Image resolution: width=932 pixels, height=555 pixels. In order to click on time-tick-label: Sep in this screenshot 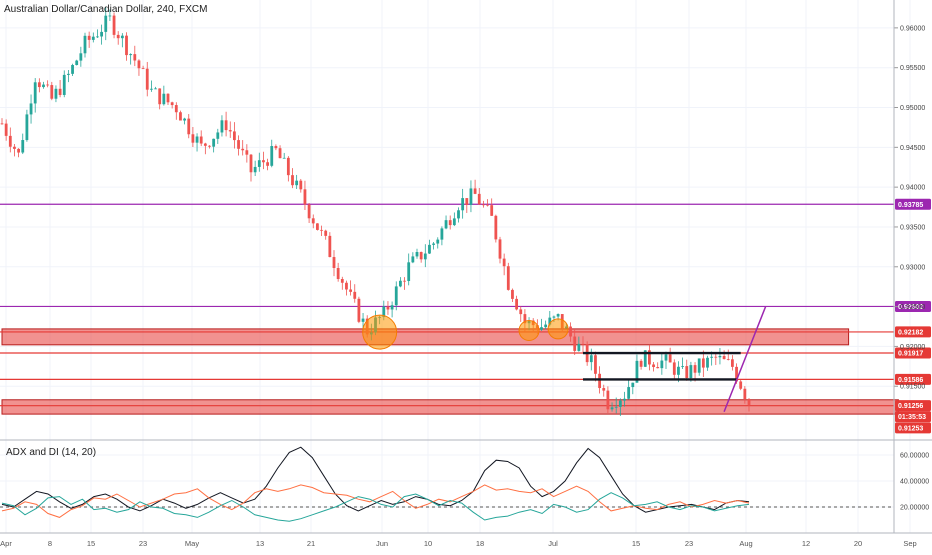, I will do `click(909, 543)`.